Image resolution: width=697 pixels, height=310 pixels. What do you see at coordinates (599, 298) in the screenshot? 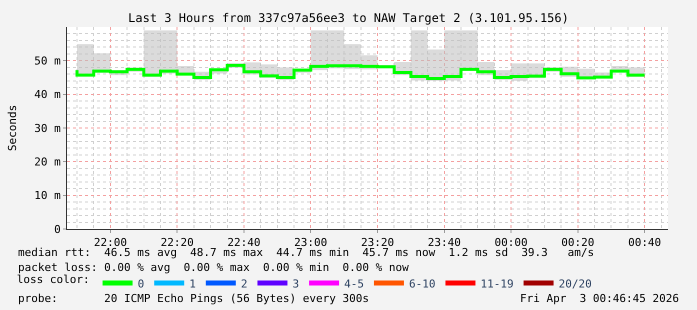
I see `text: Fri Apr 3 00:46:45 2026` at bounding box center [599, 298].